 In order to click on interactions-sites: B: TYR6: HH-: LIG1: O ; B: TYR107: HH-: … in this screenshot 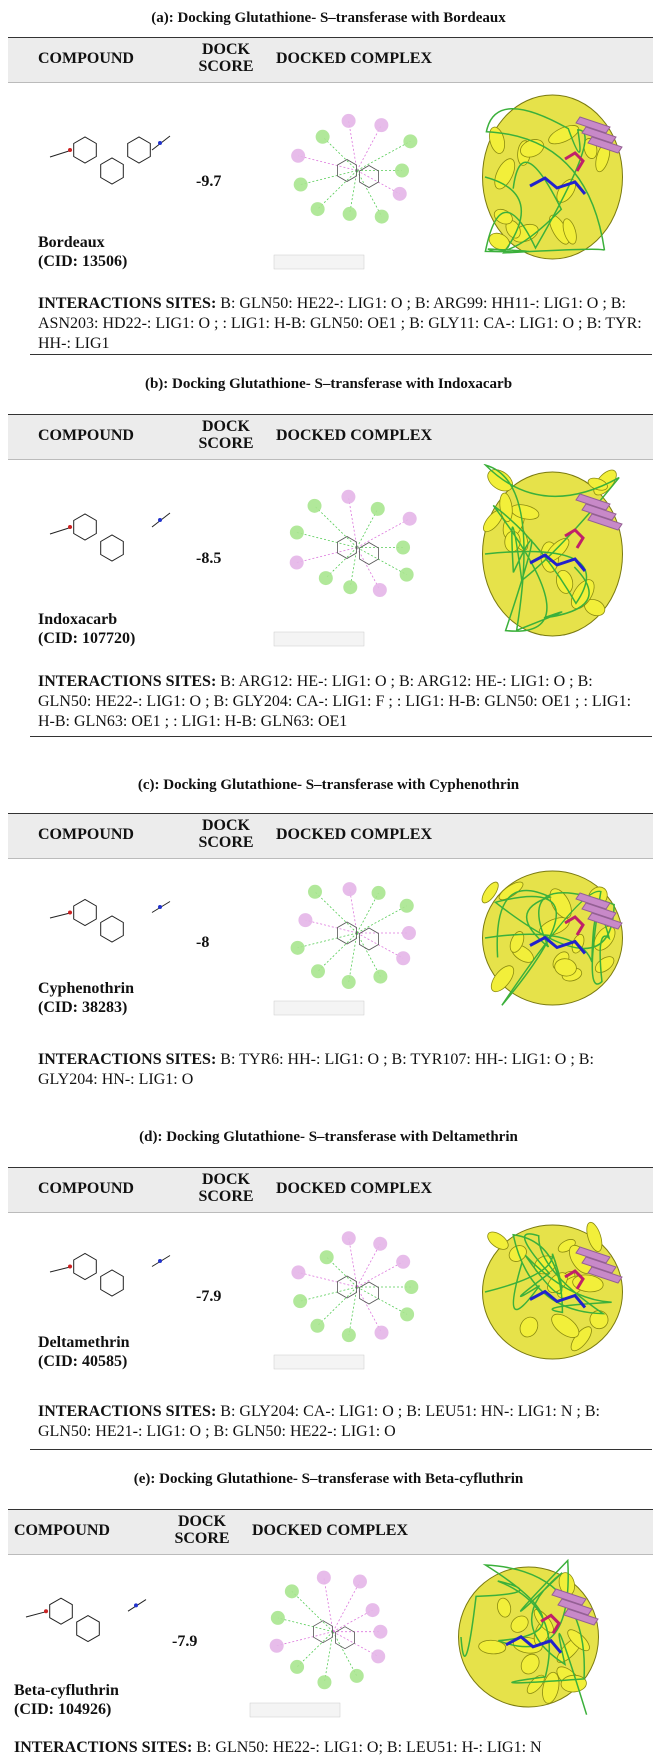, I will do `click(316, 1069)`.